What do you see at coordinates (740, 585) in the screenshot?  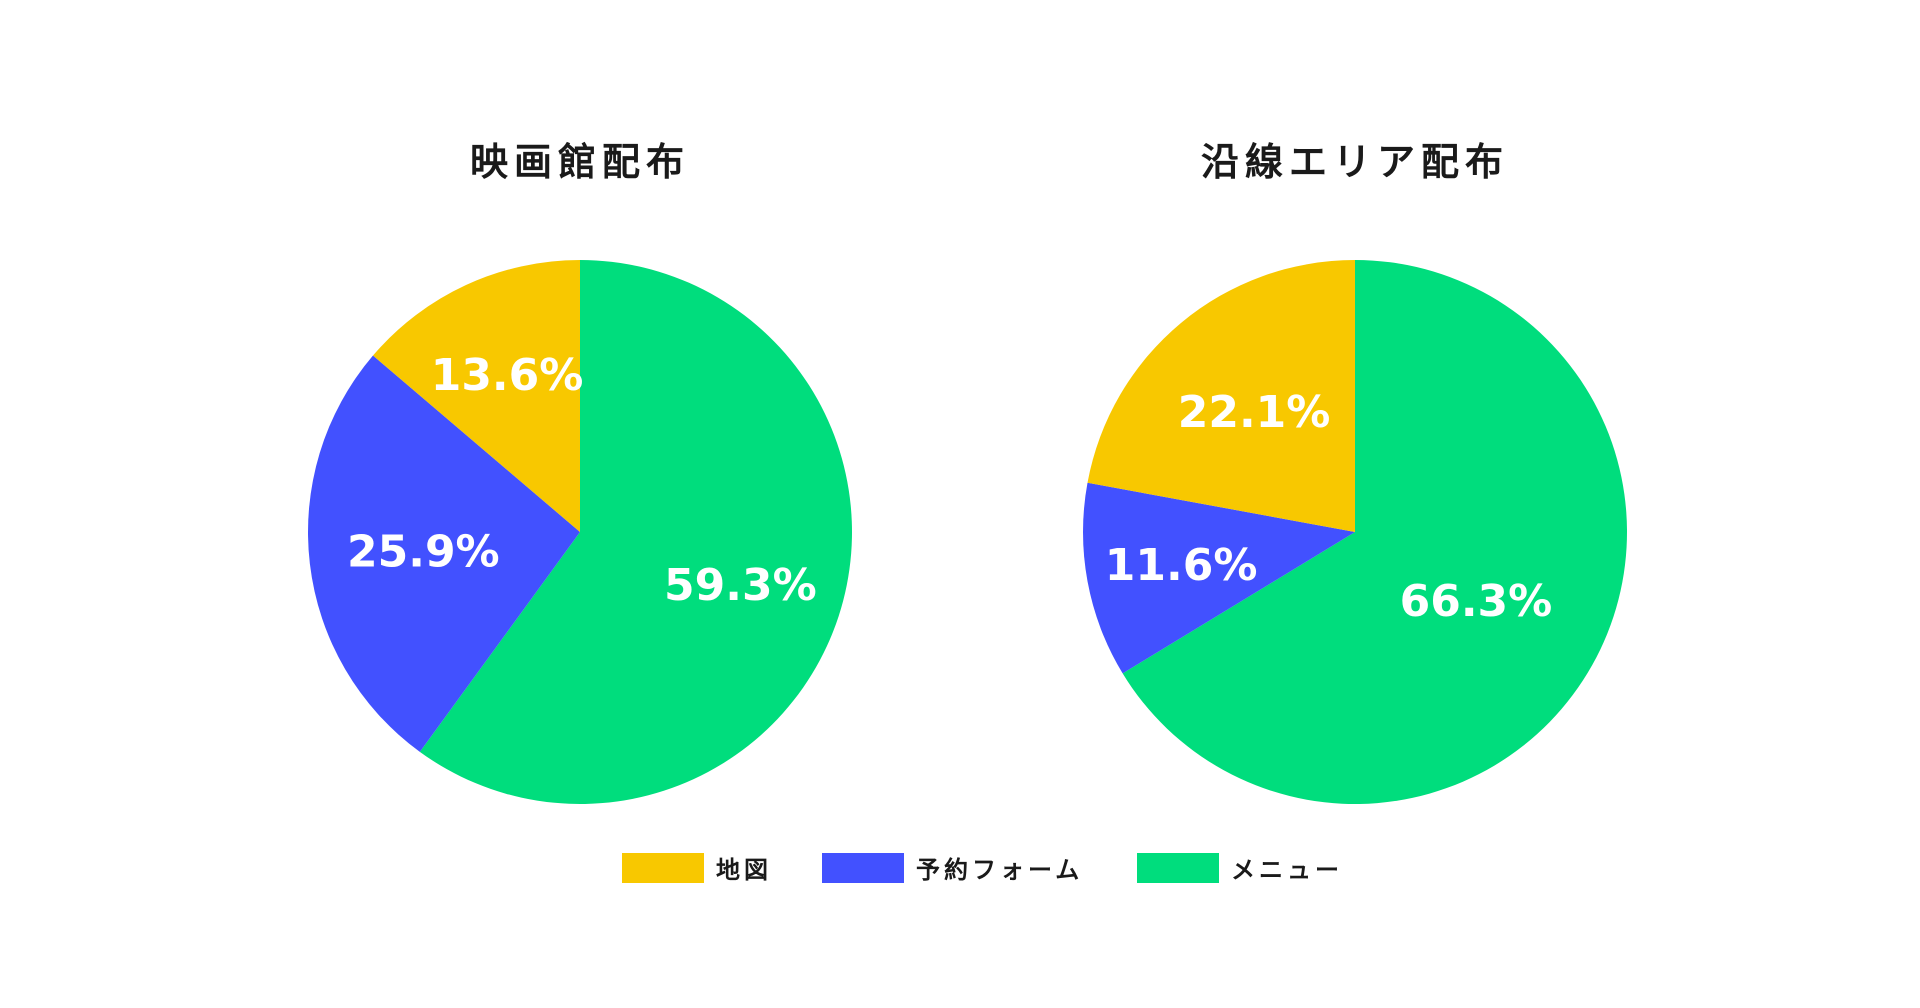 I see `data-label-theater-menu: 59.3%` at bounding box center [740, 585].